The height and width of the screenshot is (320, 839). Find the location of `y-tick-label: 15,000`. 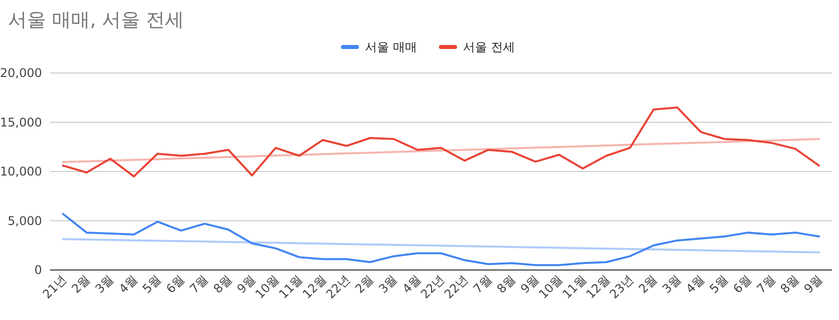

y-tick-label: 15,000 is located at coordinates (21, 122).